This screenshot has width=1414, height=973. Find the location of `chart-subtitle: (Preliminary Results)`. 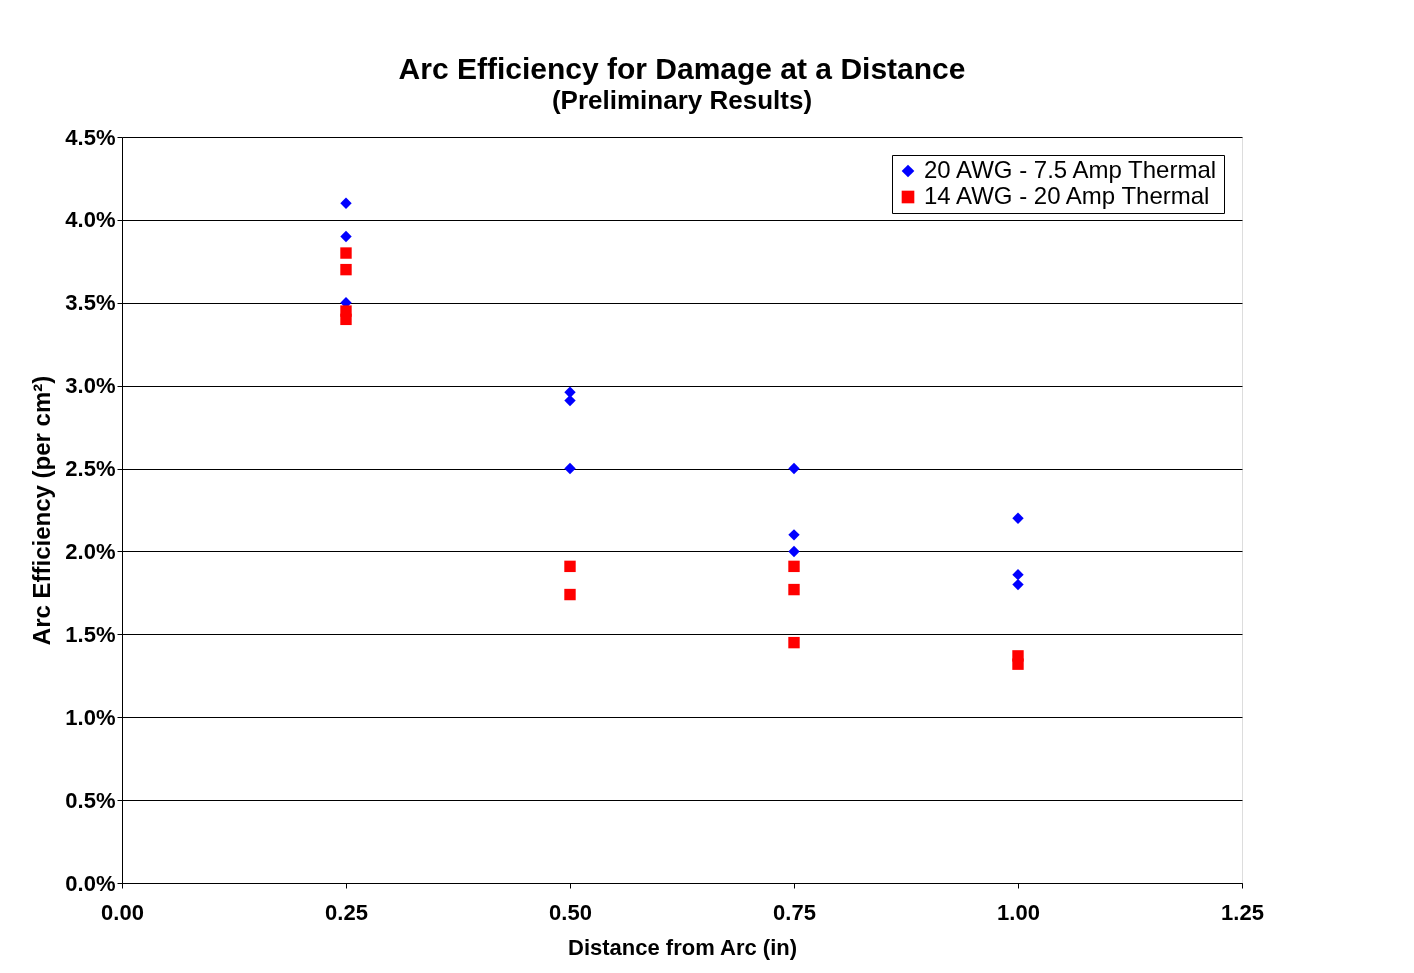

chart-subtitle: (Preliminary Results) is located at coordinates (682, 100).